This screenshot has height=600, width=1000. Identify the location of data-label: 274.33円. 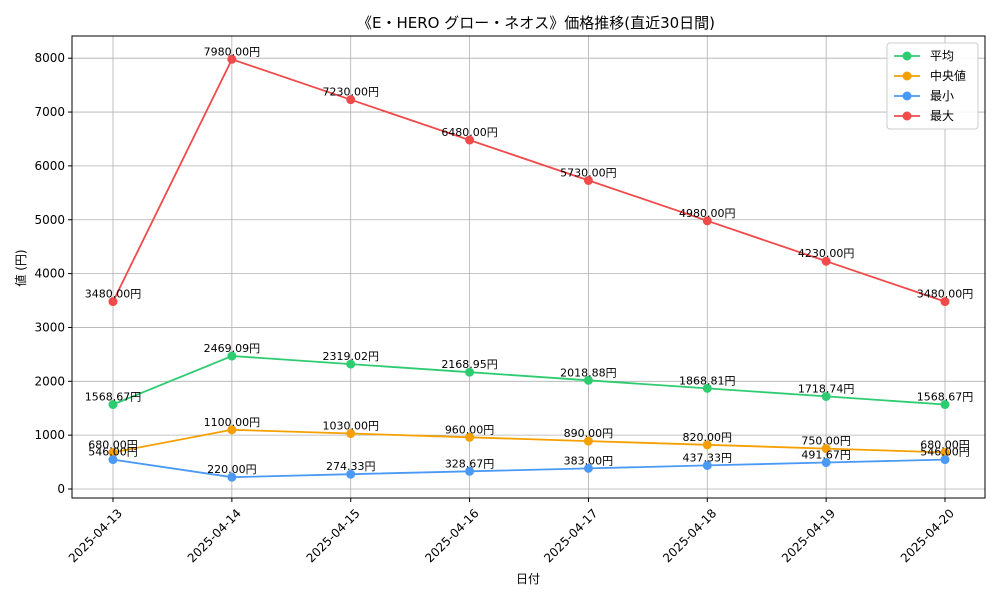
(351, 466).